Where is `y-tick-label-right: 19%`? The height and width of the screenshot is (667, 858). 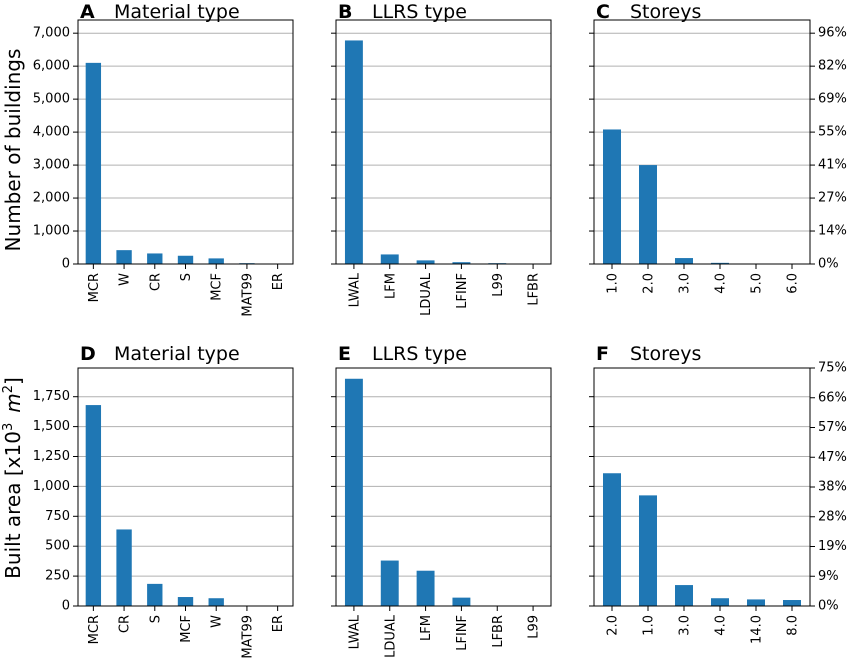
y-tick-label-right: 19% is located at coordinates (832, 546).